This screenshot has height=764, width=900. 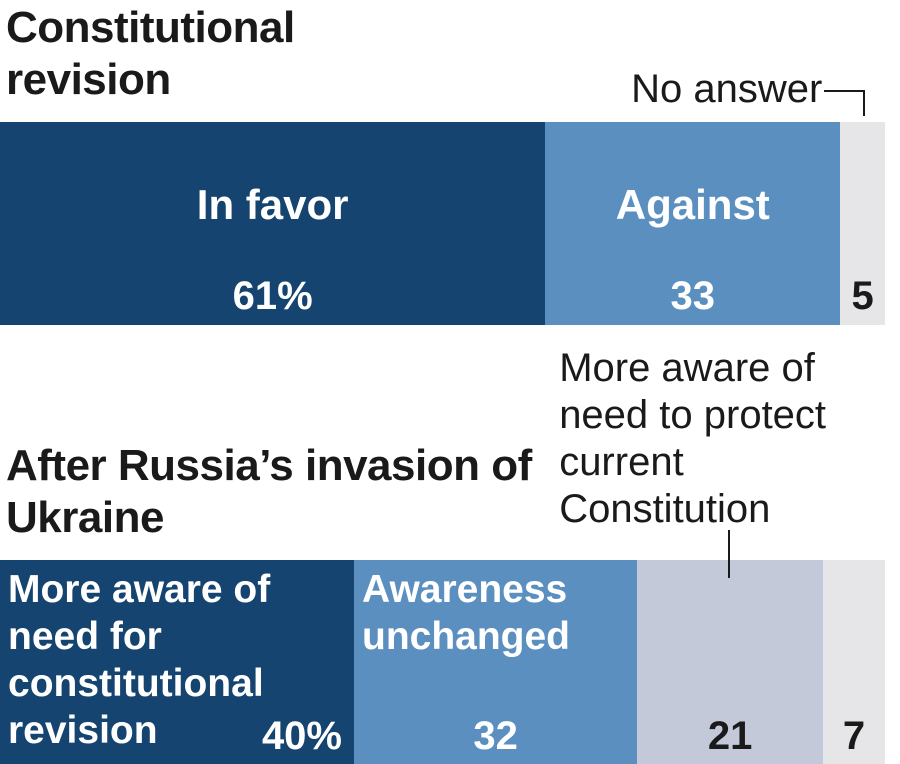 What do you see at coordinates (272, 296) in the screenshot?
I see `value-label: 61%` at bounding box center [272, 296].